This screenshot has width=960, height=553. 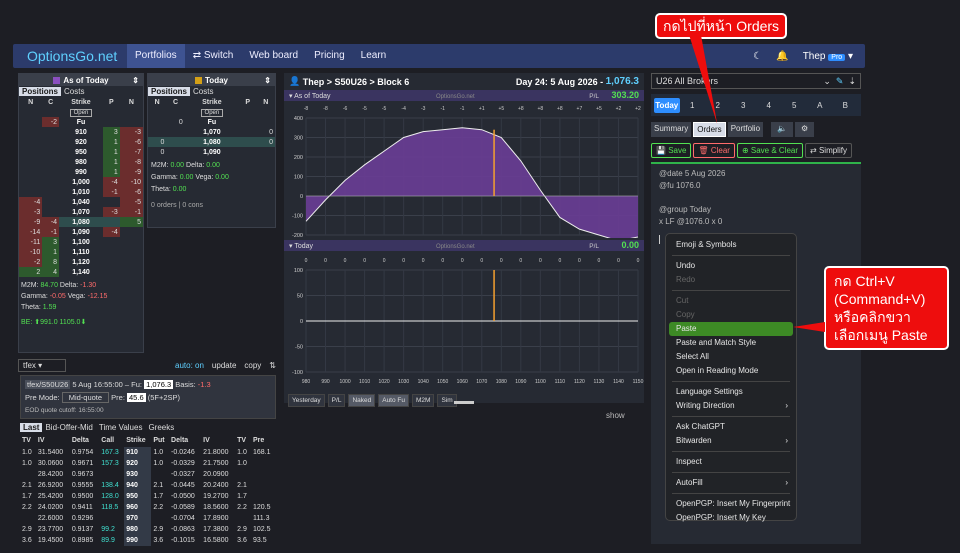 I want to click on tab-orders: Orders, so click(x=709, y=129).